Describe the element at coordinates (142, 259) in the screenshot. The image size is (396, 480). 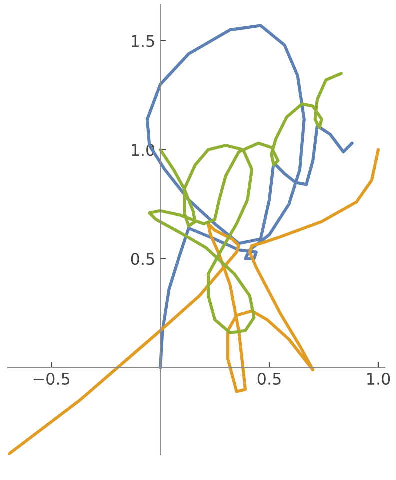
I see `y-tick-label: 0.5` at that location.